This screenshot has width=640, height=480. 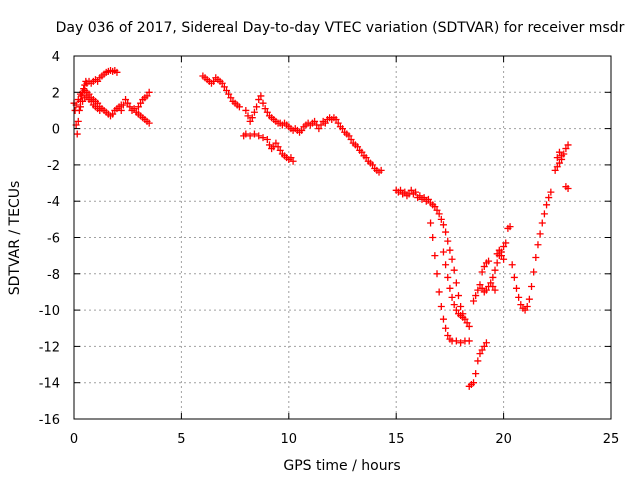 I want to click on x-tick-labels: 0 5 10 15 20 25, so click(x=344, y=439).